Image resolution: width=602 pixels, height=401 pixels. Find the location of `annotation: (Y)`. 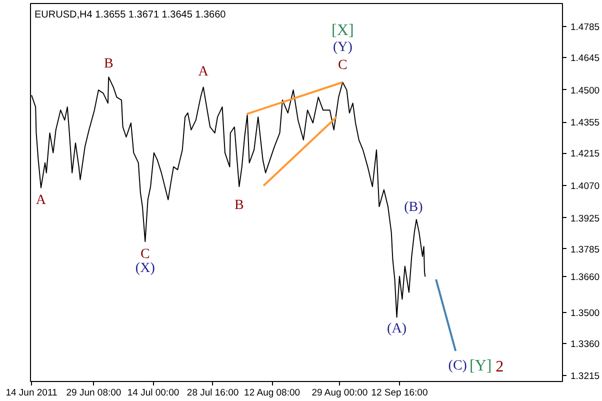

annotation: (Y) is located at coordinates (342, 47).